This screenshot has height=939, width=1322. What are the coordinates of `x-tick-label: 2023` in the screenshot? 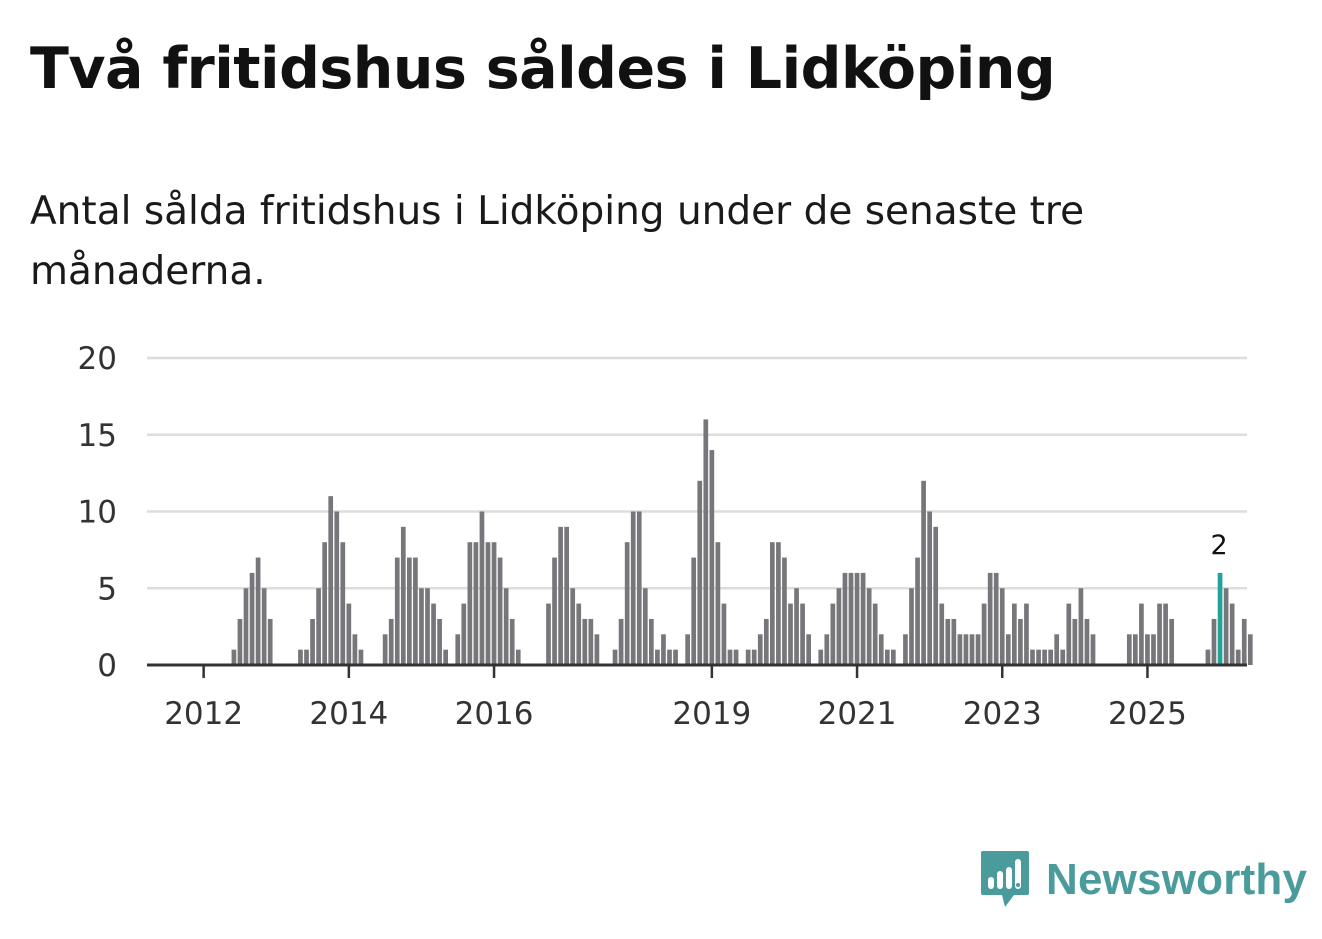 It's located at (1002, 714).